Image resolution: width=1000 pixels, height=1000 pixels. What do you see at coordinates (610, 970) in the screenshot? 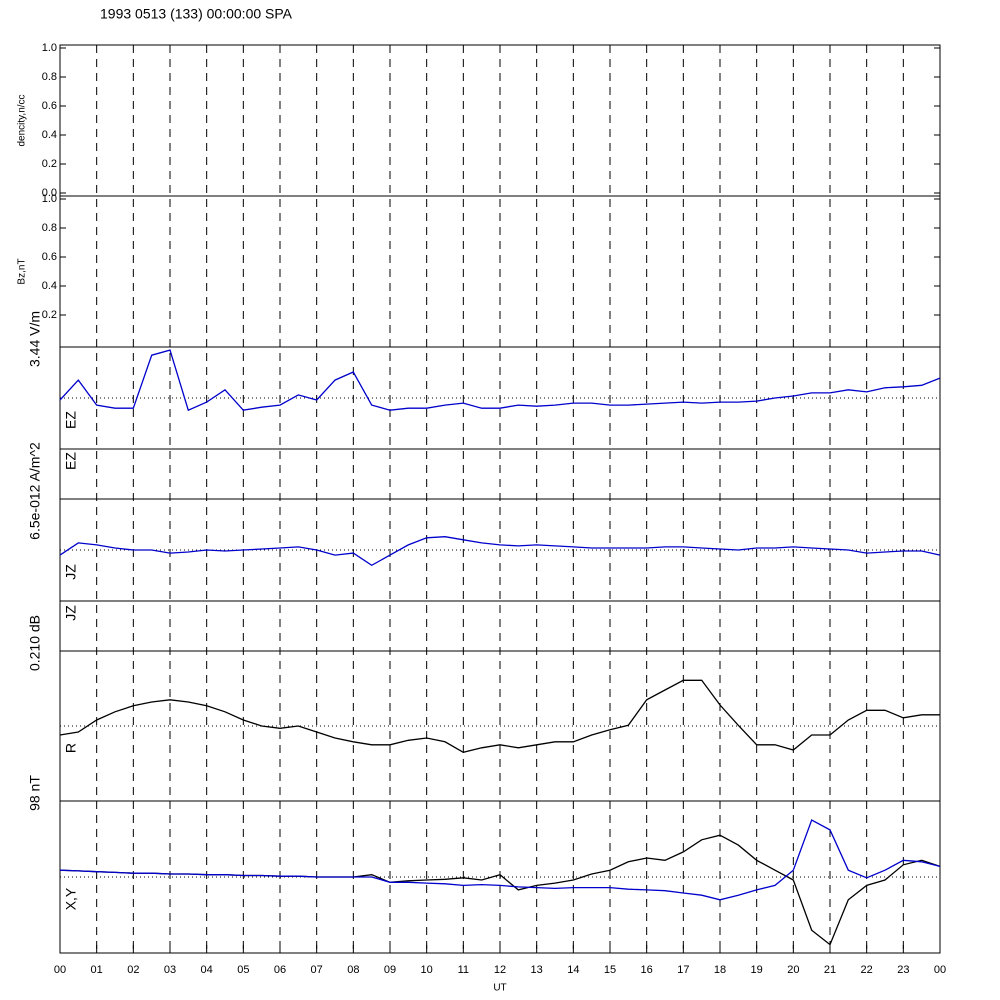
I see `x-tick-label: 15` at bounding box center [610, 970].